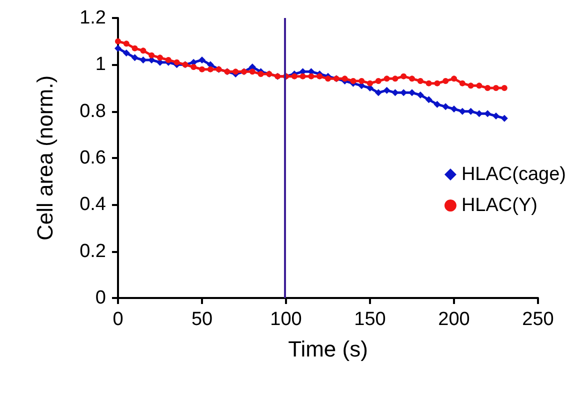 The width and height of the screenshot is (581, 402). What do you see at coordinates (286, 319) in the screenshot?
I see `x-tick-label: 100` at bounding box center [286, 319].